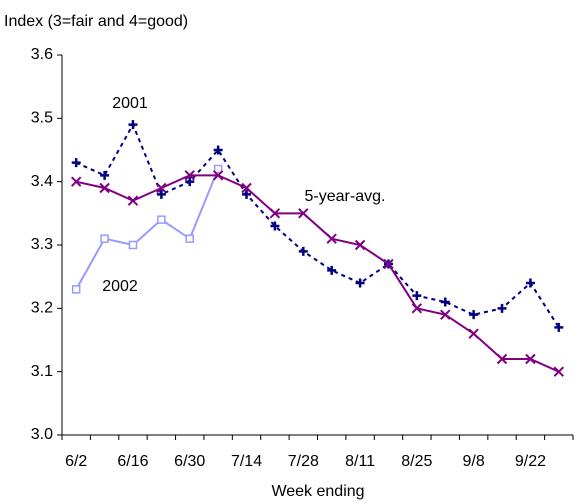 The height and width of the screenshot is (503, 575). I want to click on y-tick-label: 3.5, so click(42, 118).